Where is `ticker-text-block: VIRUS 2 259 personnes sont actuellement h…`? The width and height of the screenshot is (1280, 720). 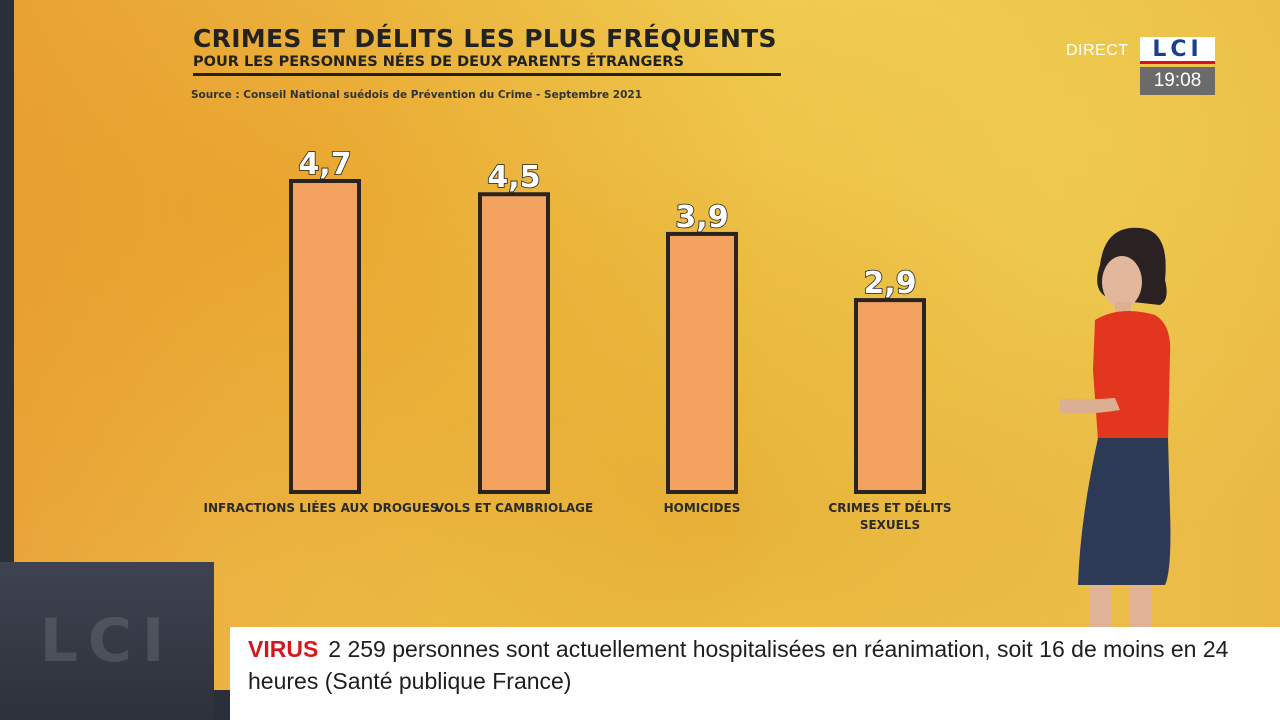 ticker-text-block: VIRUS 2 259 personnes sont actuellement h… is located at coordinates (755, 665).